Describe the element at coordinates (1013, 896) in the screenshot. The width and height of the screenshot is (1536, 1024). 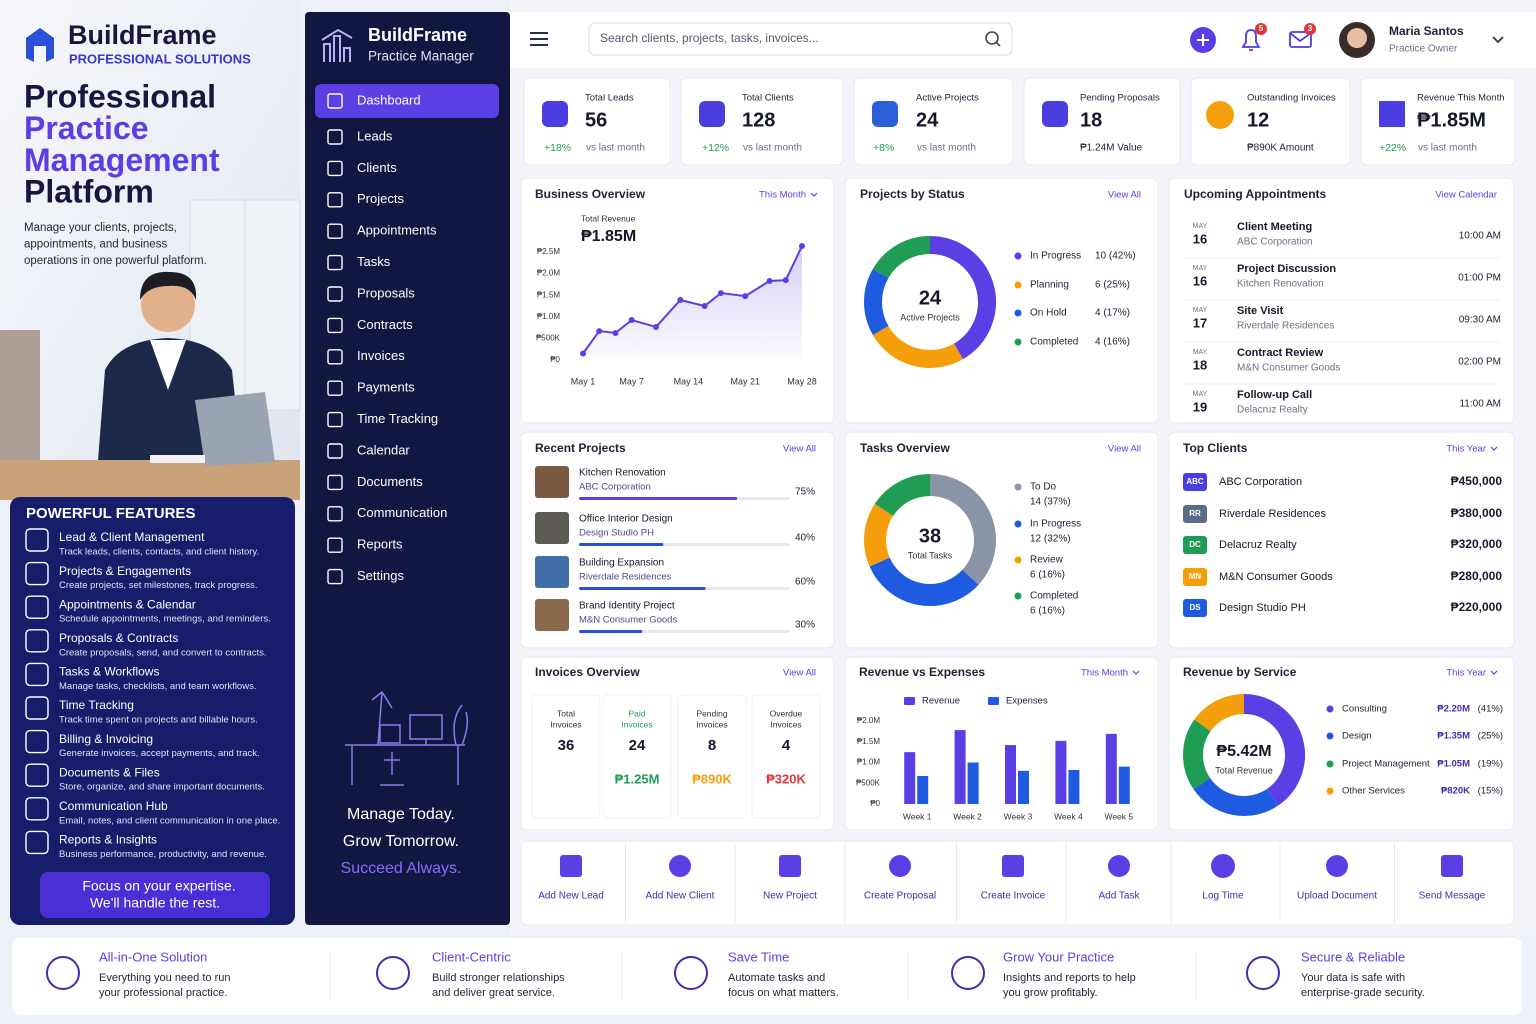
I see `quick-action: Create Invoice` at that location.